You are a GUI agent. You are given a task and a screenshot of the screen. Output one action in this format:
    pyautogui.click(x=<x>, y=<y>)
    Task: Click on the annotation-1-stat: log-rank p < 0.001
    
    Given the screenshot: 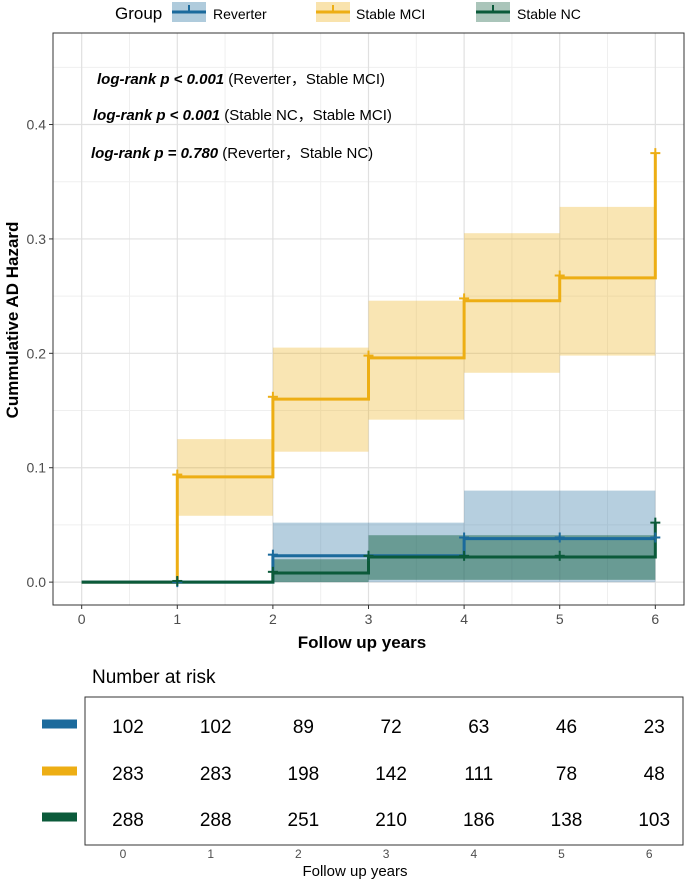 What is the action you would take?
    pyautogui.click(x=160, y=79)
    